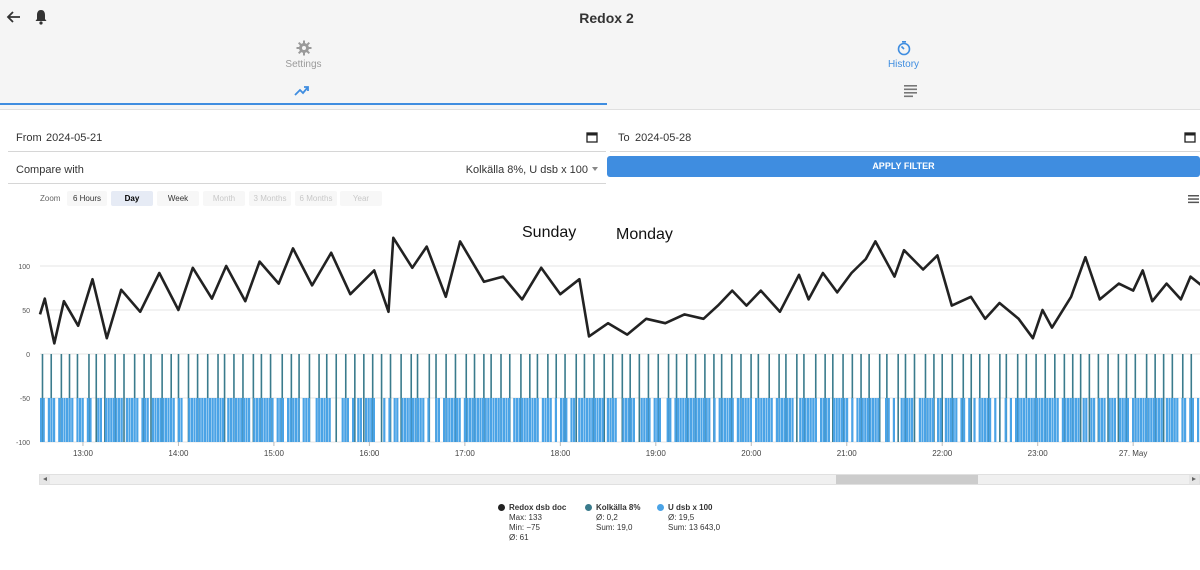  I want to click on scroll-right-button, so click(1194, 479).